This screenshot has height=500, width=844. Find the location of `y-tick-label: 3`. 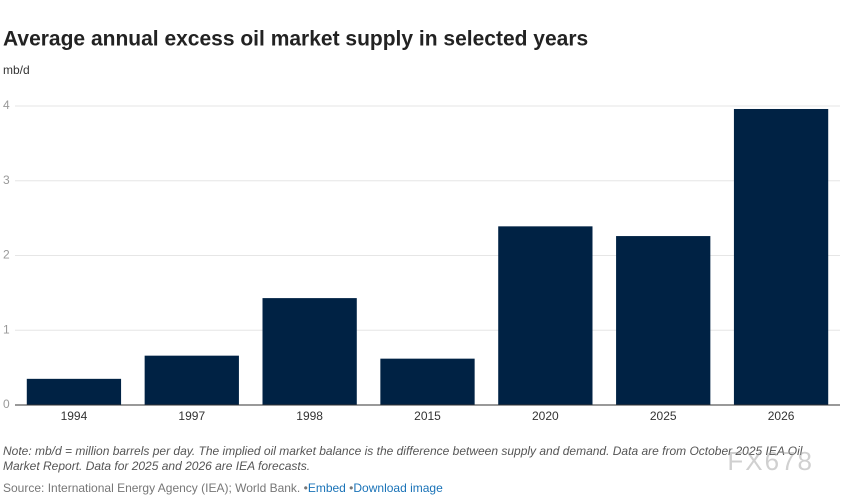

y-tick-label: 3 is located at coordinates (6, 180).